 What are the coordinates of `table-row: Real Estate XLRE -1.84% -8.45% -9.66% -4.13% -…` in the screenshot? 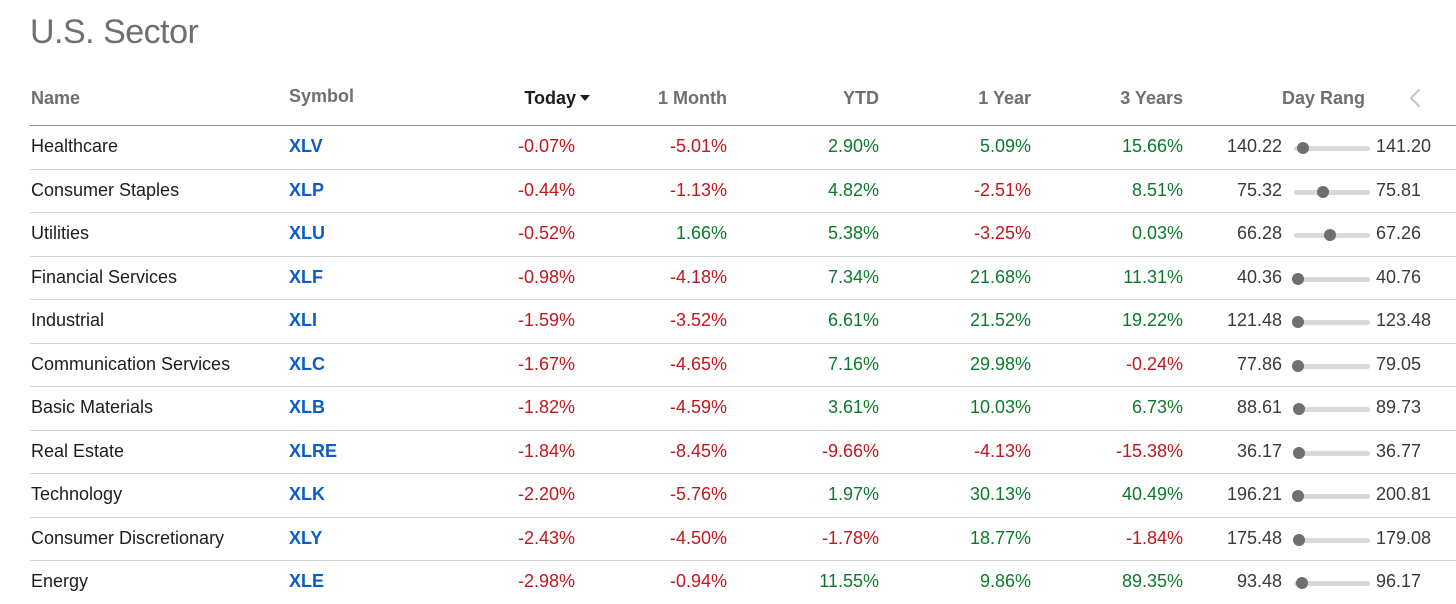 It's located at (743, 452).